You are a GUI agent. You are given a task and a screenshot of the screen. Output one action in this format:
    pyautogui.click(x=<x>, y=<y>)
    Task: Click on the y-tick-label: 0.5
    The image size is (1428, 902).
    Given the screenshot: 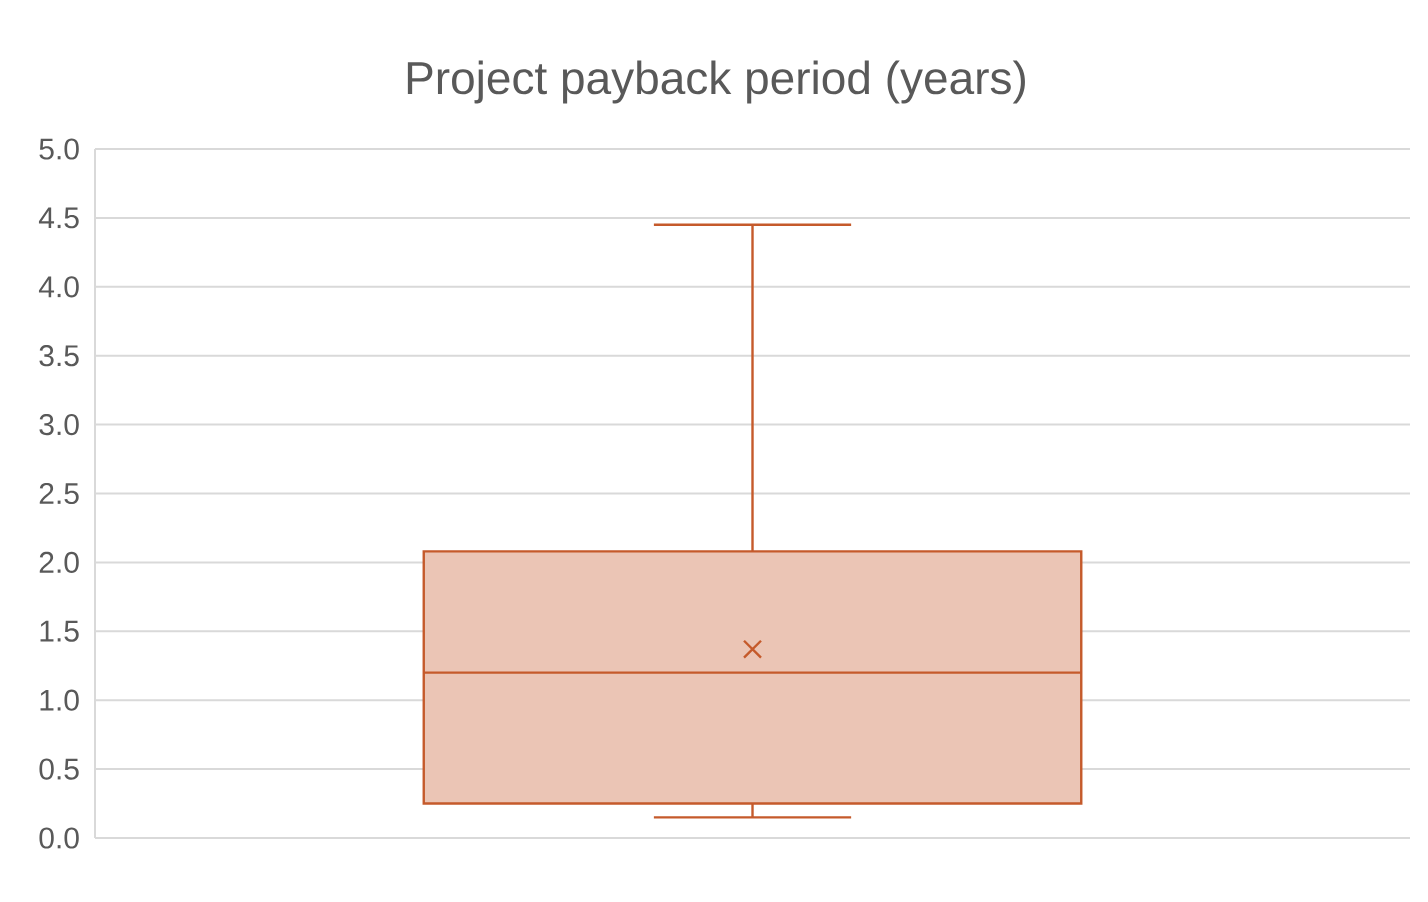 What is the action you would take?
    pyautogui.click(x=59, y=769)
    